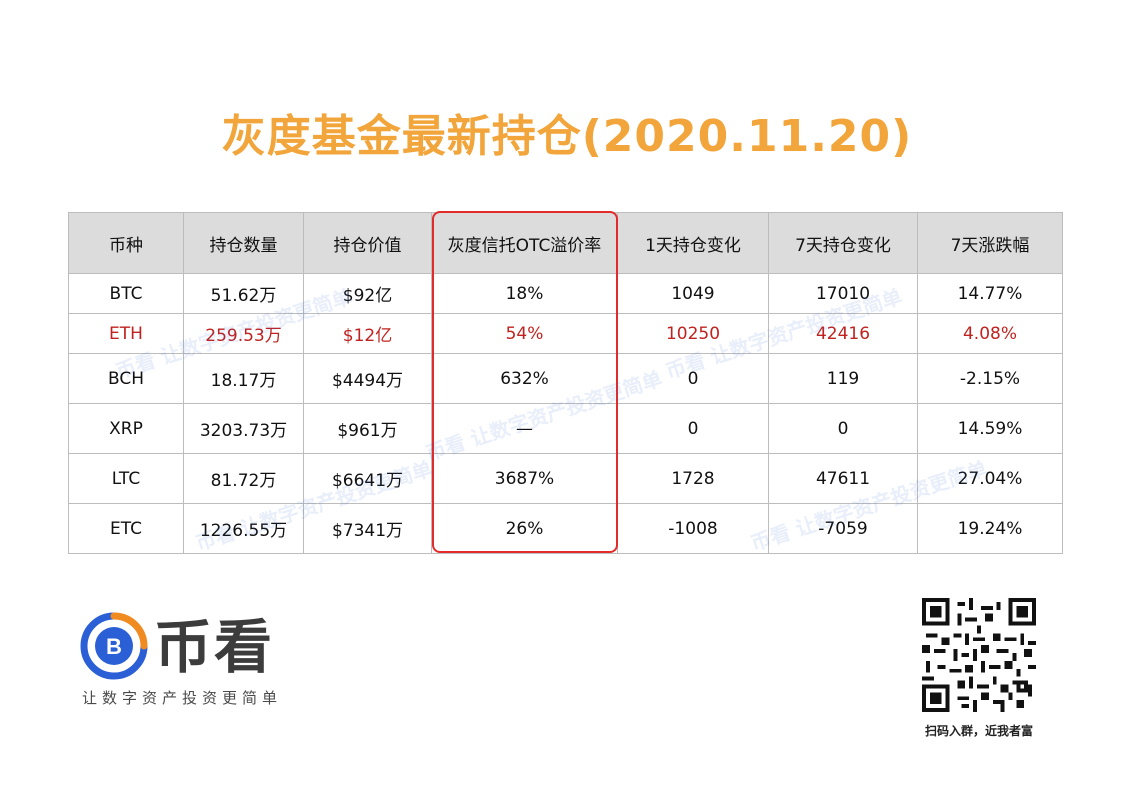 The image size is (1134, 808). I want to click on header-7d-change: 7天持仓变化, so click(843, 243).